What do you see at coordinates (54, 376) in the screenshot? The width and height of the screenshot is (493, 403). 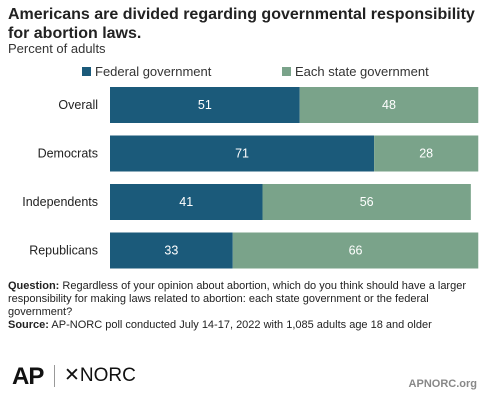 I see `logo-divider` at bounding box center [54, 376].